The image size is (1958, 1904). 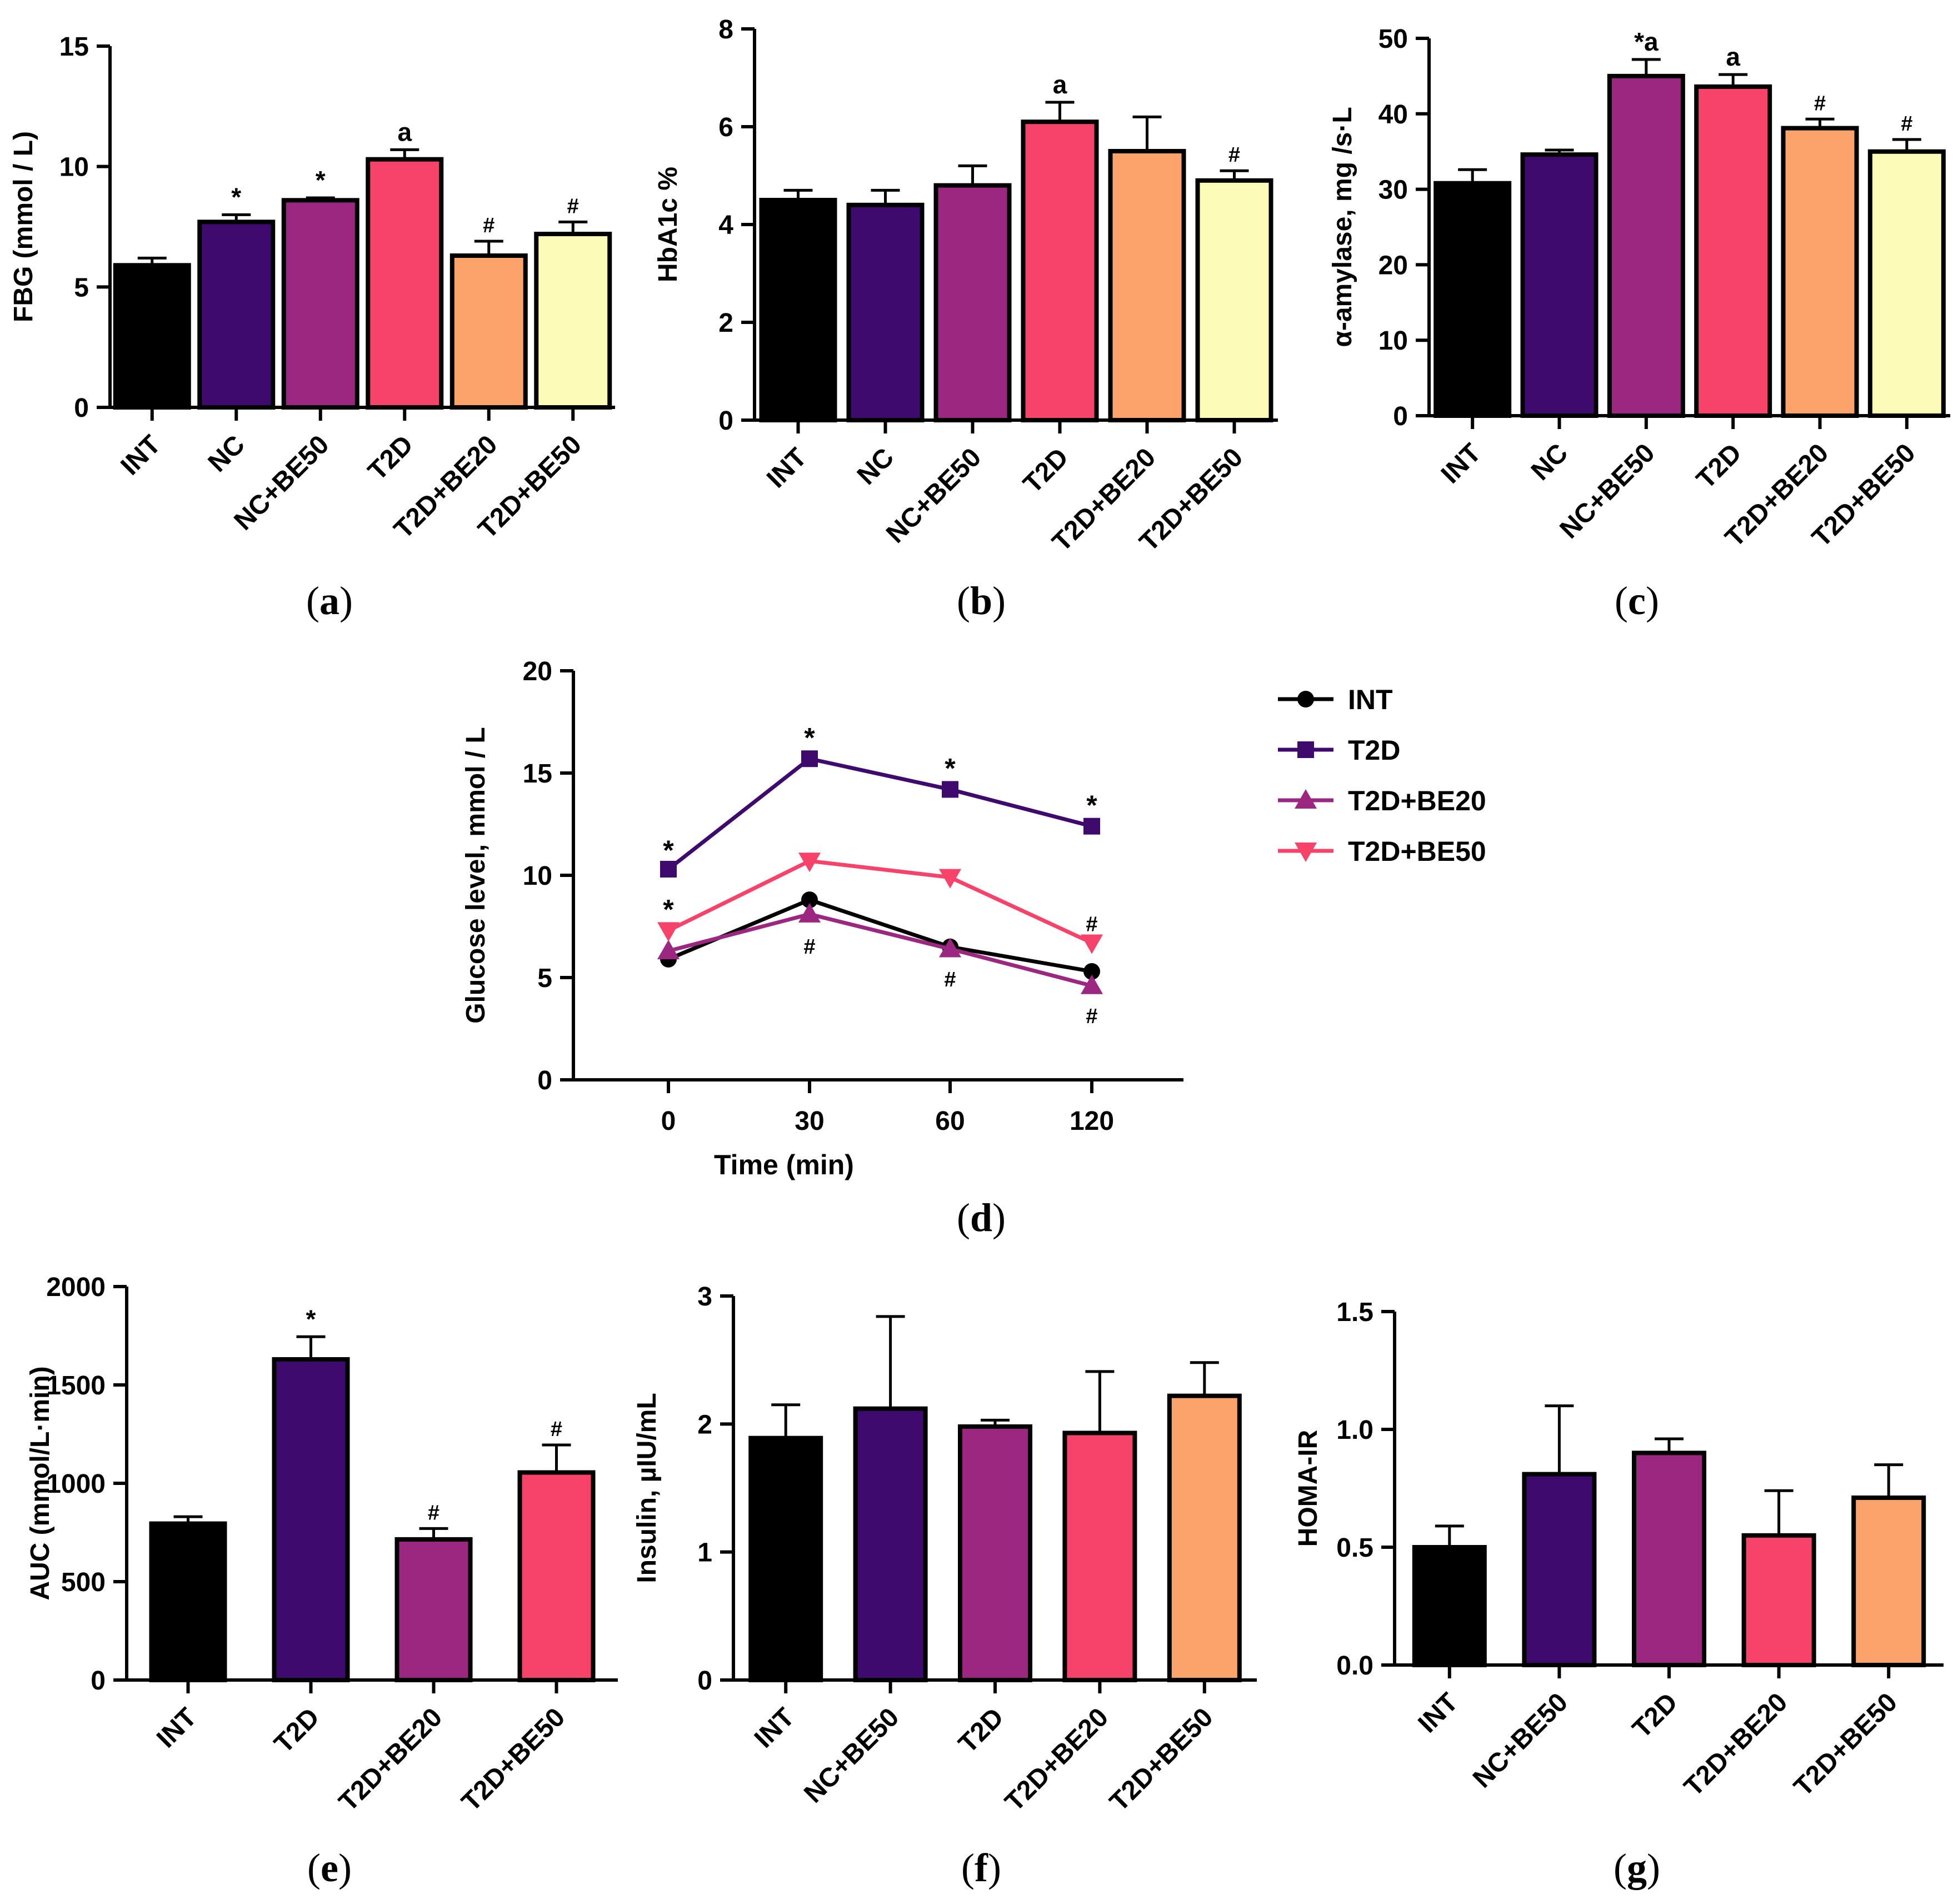 I want to click on y-tick-label: 30, so click(x=1393, y=190).